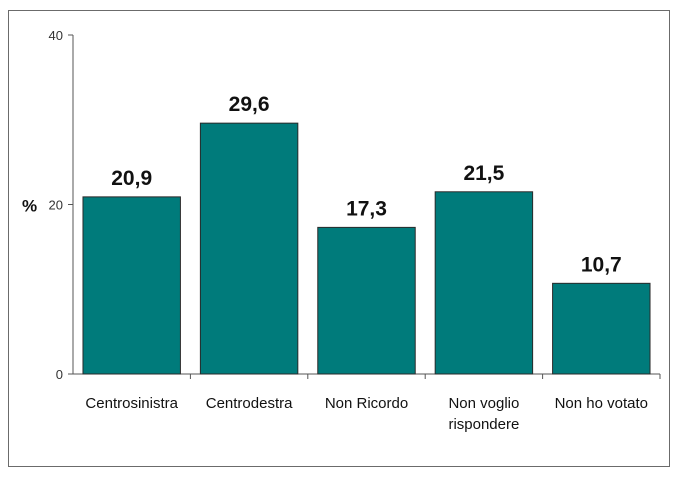  Describe the element at coordinates (56, 205) in the screenshot. I see `y-tick-label: 20` at that location.